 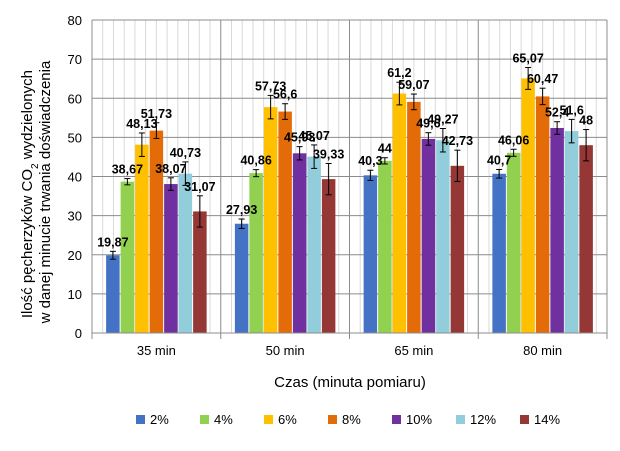 What do you see at coordinates (428, 124) in the screenshot?
I see `data-label: 49,6` at bounding box center [428, 124].